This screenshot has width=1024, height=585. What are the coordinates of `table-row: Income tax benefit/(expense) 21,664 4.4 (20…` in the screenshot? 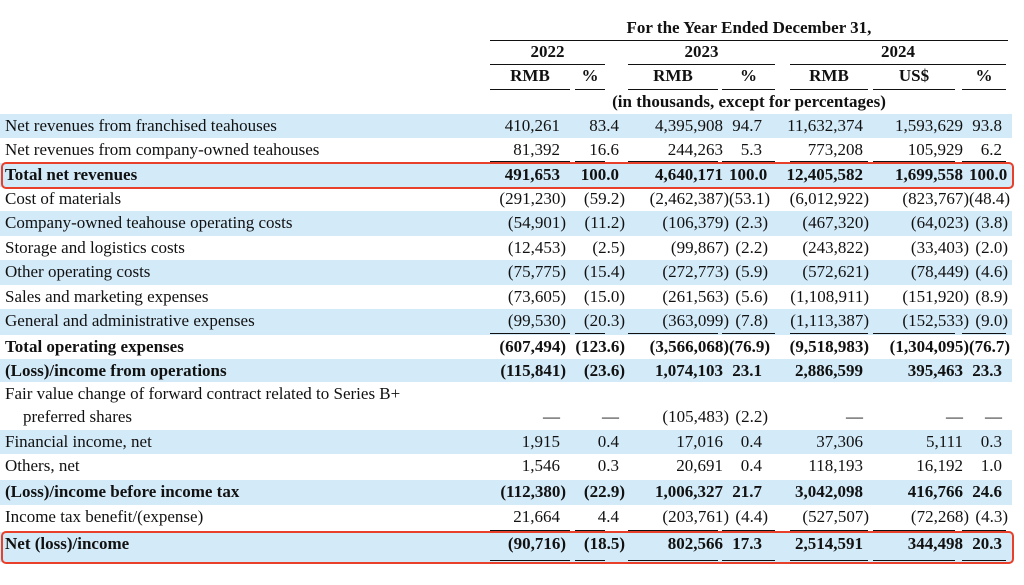 It's located at (506, 518).